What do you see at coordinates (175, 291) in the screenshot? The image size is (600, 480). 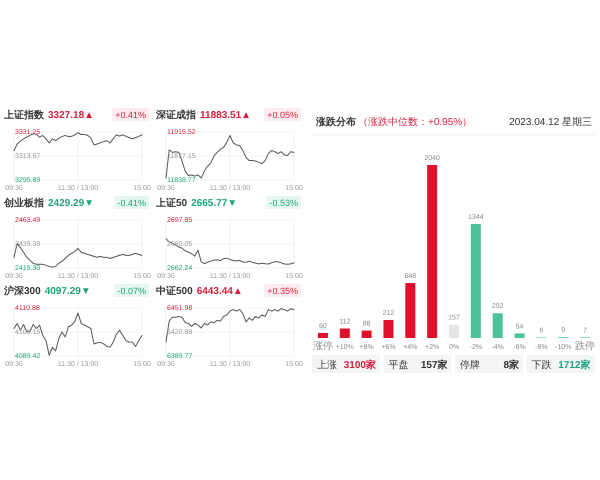 I see `chart-title: 中证500` at bounding box center [175, 291].